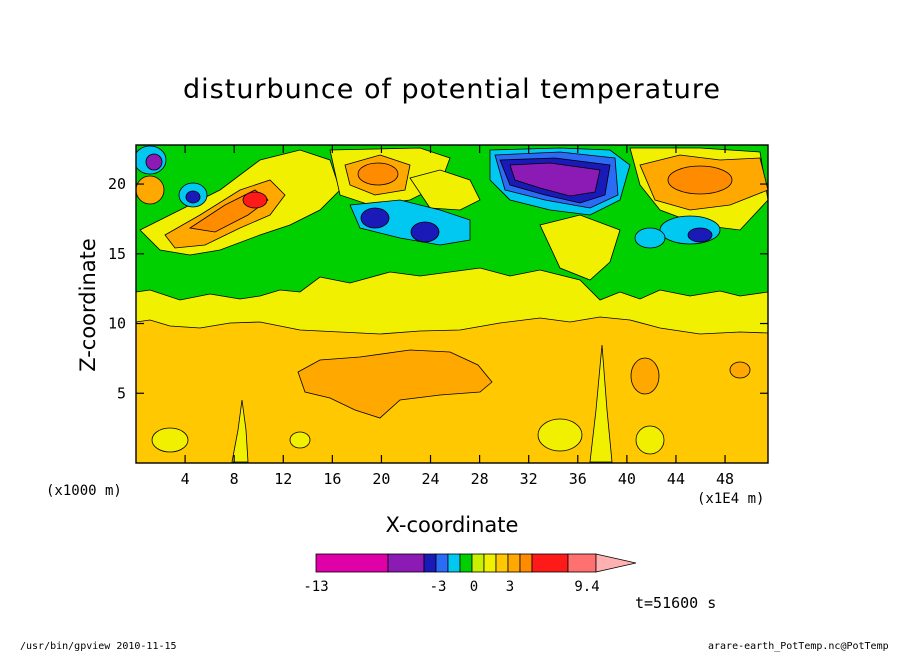  I want to click on x-tick-label: 48, so click(725, 479).